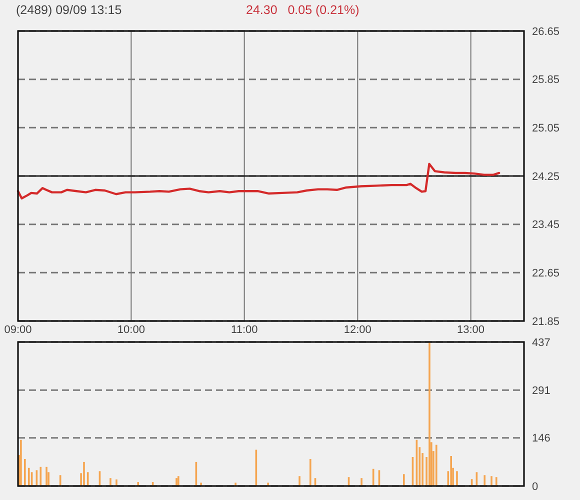  Describe the element at coordinates (131, 330) in the screenshot. I see `x-tick-label: 10:00` at that location.